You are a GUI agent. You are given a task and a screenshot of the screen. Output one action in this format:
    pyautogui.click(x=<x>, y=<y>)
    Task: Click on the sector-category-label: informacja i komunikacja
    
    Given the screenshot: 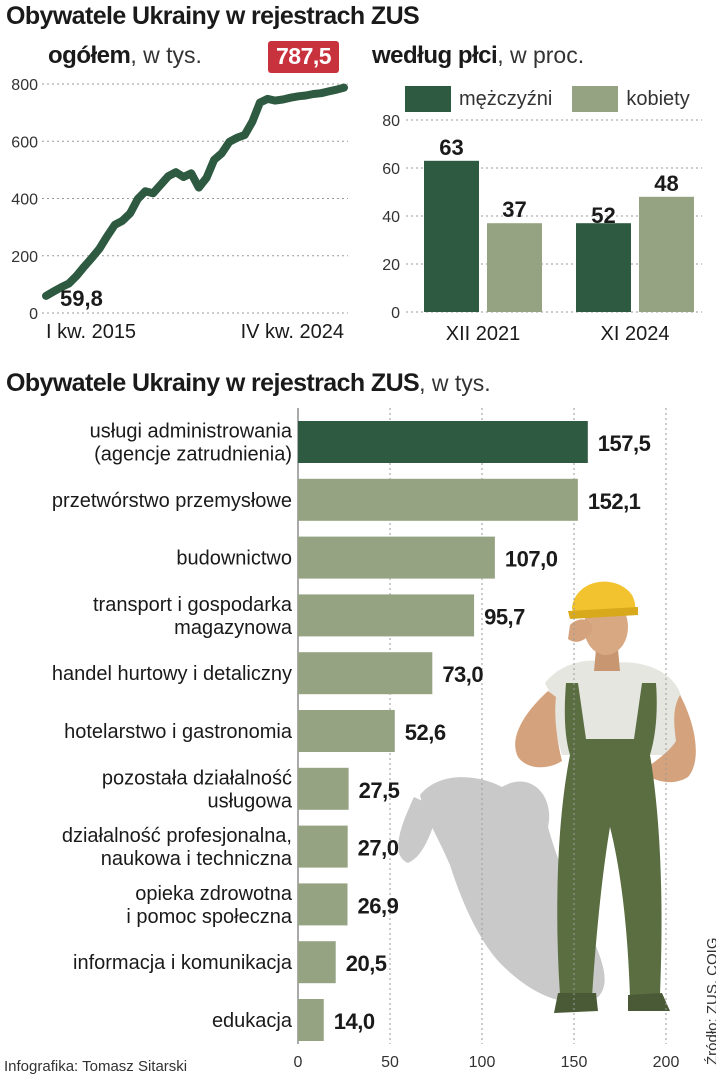 What is the action you would take?
    pyautogui.click(x=183, y=963)
    